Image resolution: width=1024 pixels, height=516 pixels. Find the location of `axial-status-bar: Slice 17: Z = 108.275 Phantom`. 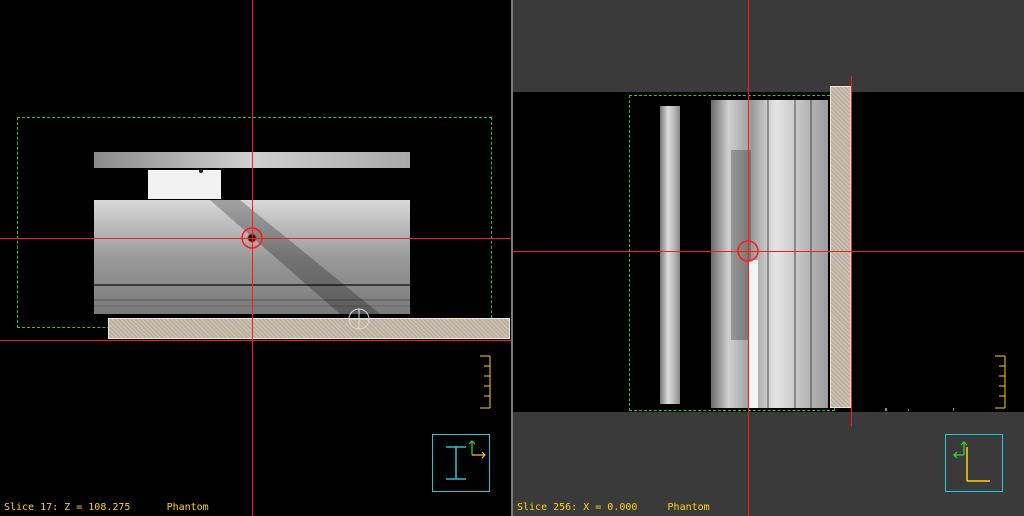

axial-status-bar: Slice 17: Z = 108.275 Phantom is located at coordinates (106, 508).